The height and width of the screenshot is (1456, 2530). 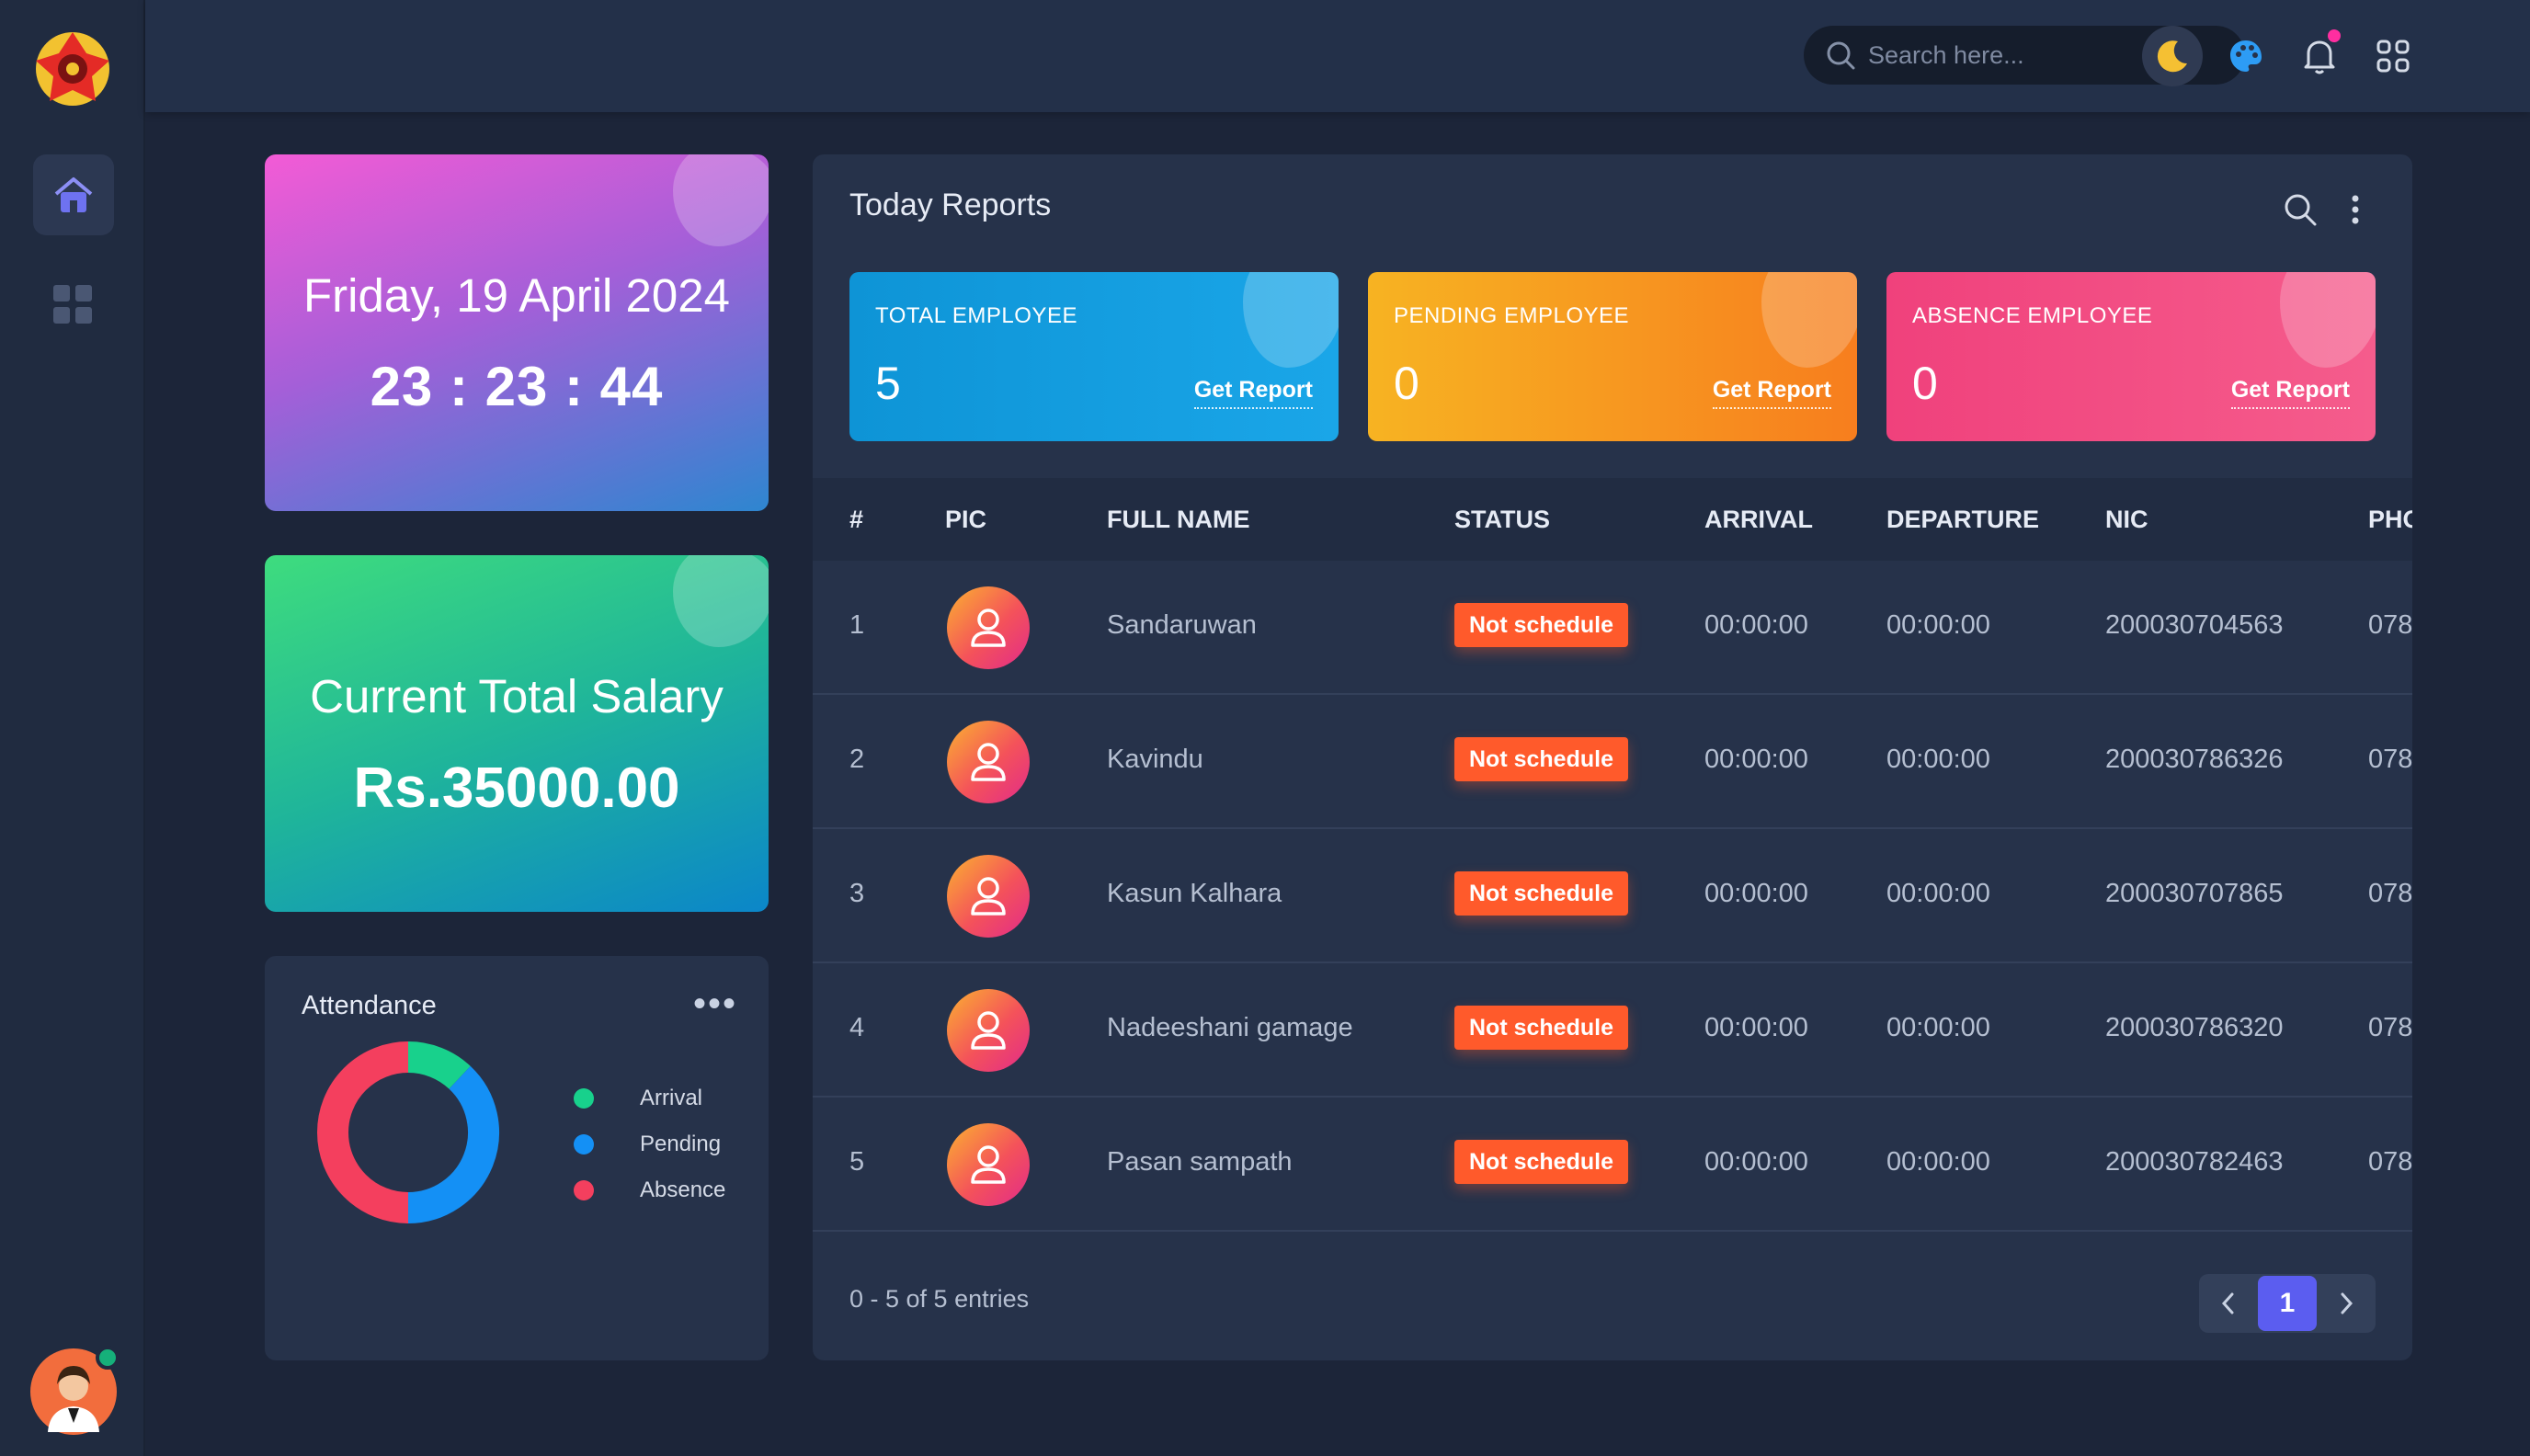 I want to click on nic-number: 200030782463, so click(x=2194, y=1162).